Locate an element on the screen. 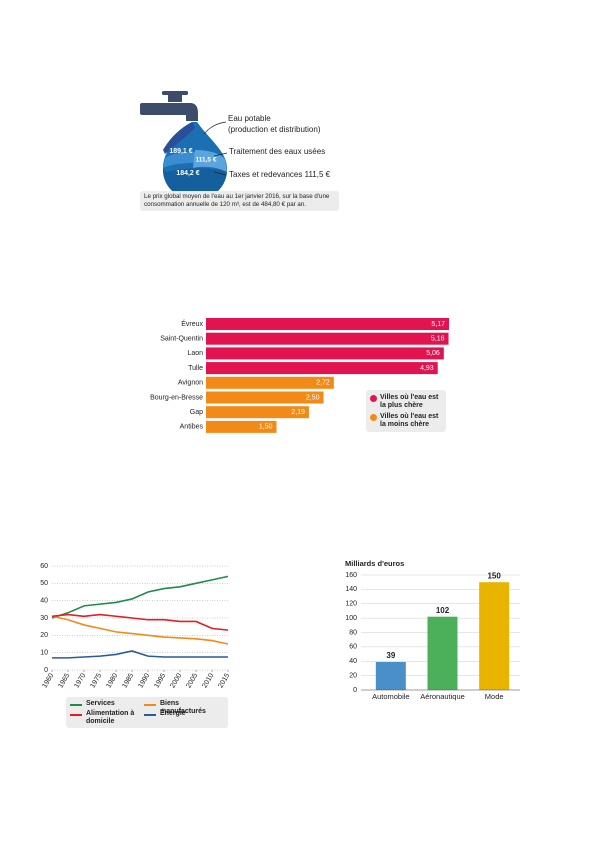 The width and height of the screenshot is (595, 842). legend-entry: Villes où l'eau est la plus chère is located at coordinates (406, 402).